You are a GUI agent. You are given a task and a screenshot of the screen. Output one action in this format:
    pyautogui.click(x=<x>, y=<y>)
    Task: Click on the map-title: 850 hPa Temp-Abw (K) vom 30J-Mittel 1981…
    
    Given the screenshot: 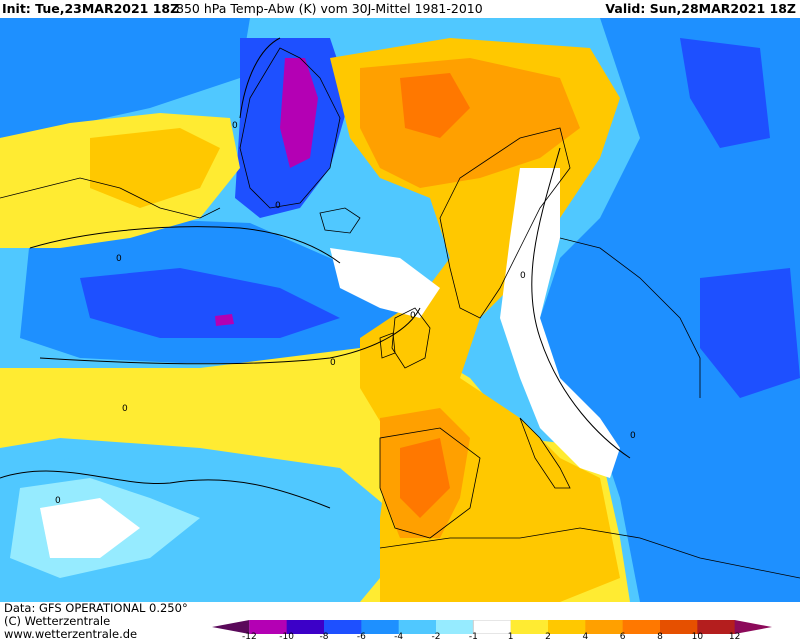 What is the action you would take?
    pyautogui.click(x=329, y=8)
    